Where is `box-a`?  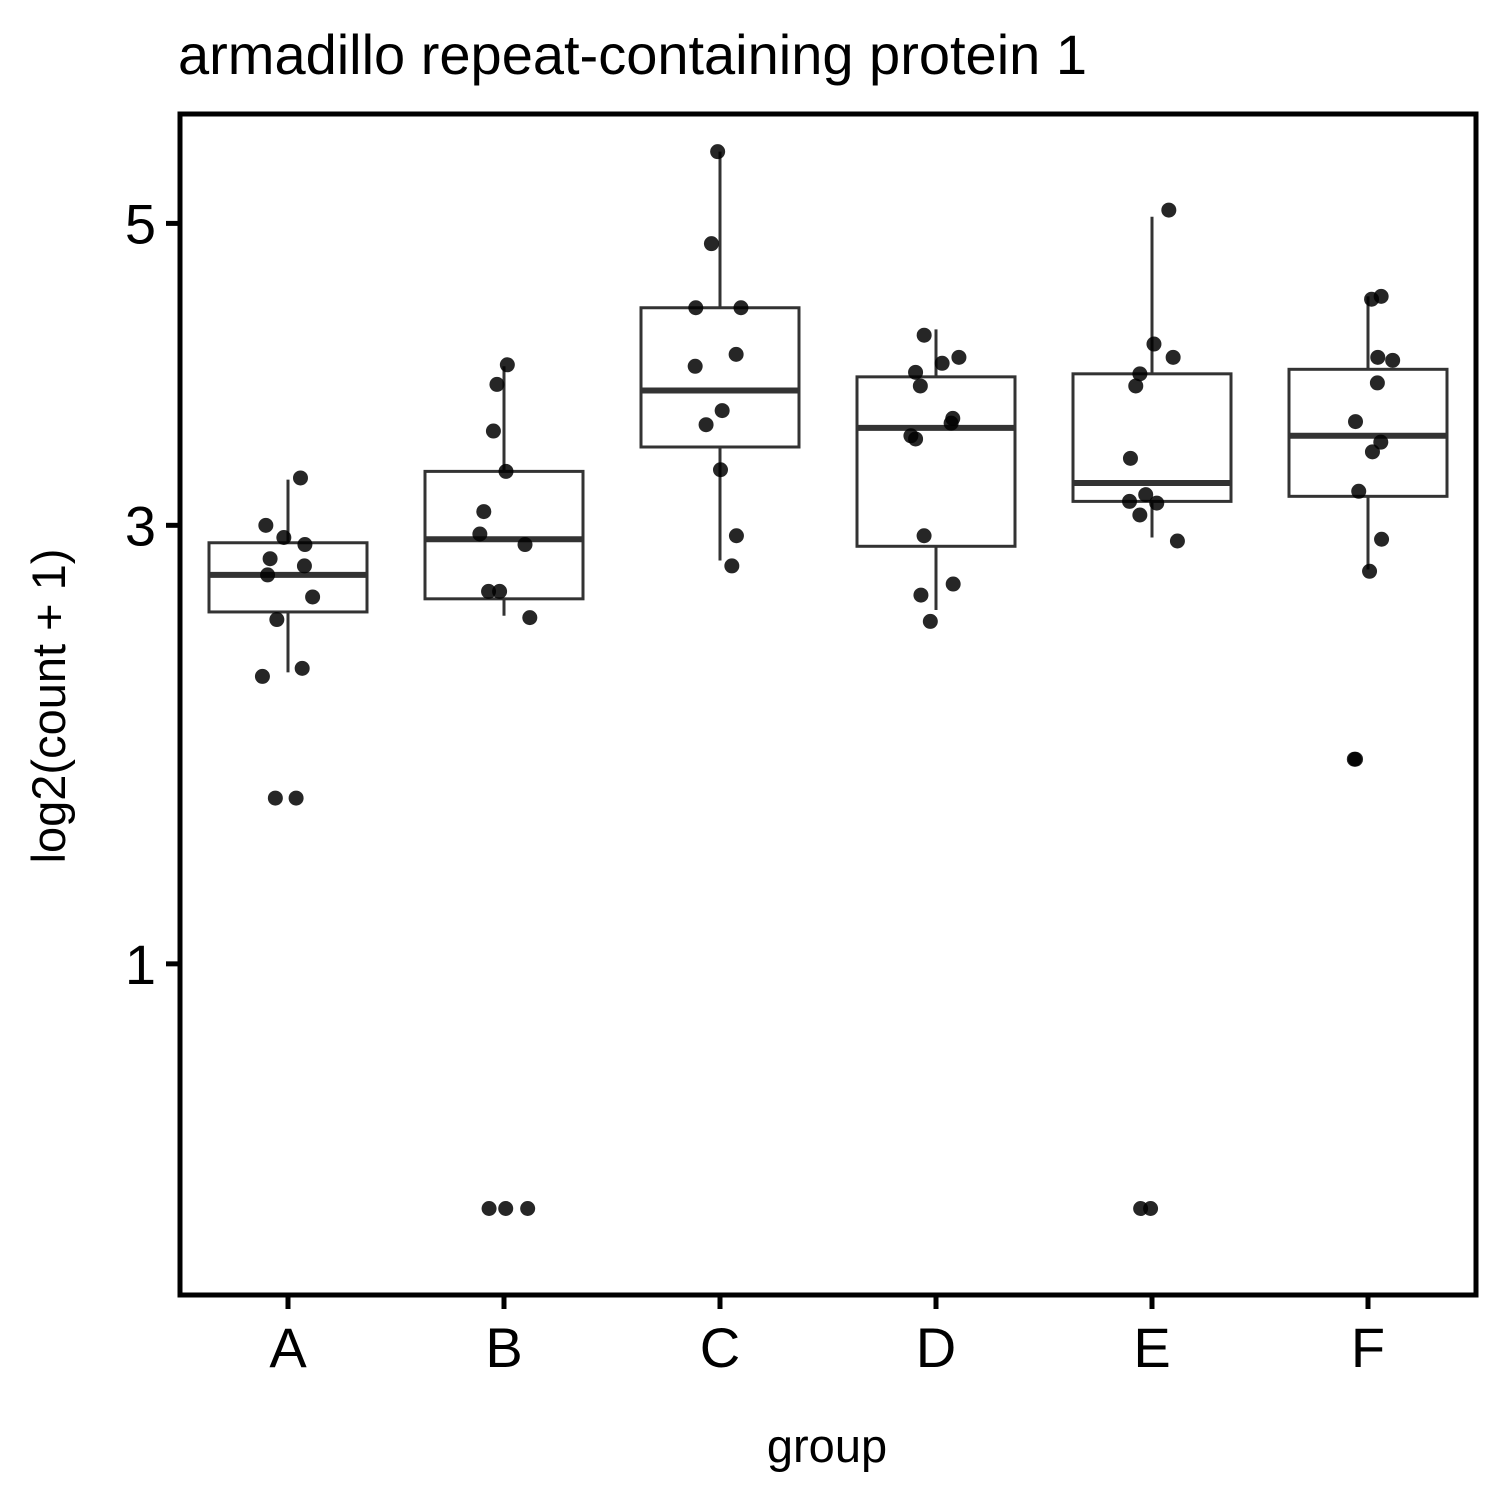 box-a is located at coordinates (288, 576).